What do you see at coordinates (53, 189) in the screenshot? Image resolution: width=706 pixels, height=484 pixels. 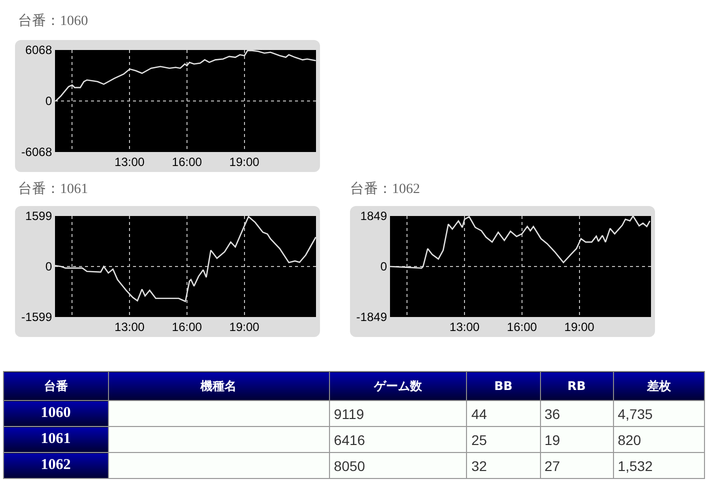 I see `chart-title: 台番：1061` at bounding box center [53, 189].